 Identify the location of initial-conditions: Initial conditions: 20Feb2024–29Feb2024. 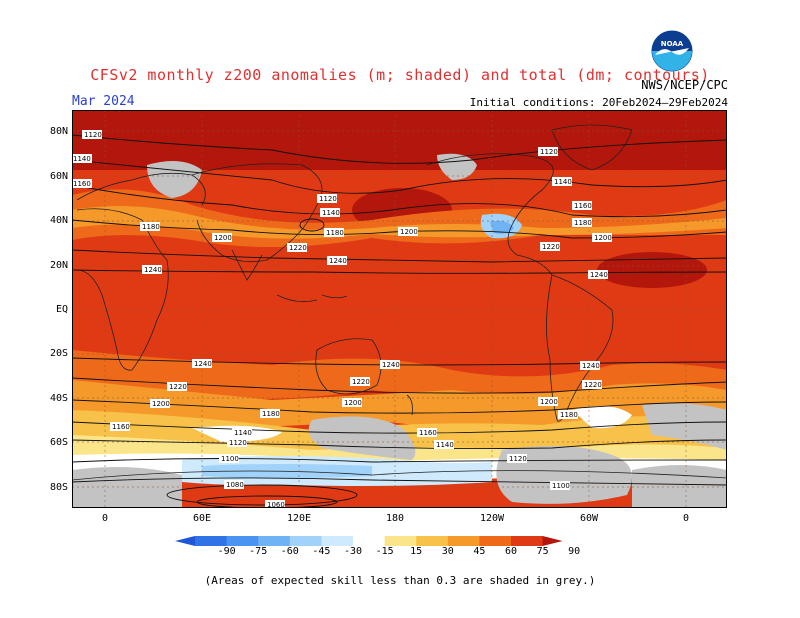
(598, 102).